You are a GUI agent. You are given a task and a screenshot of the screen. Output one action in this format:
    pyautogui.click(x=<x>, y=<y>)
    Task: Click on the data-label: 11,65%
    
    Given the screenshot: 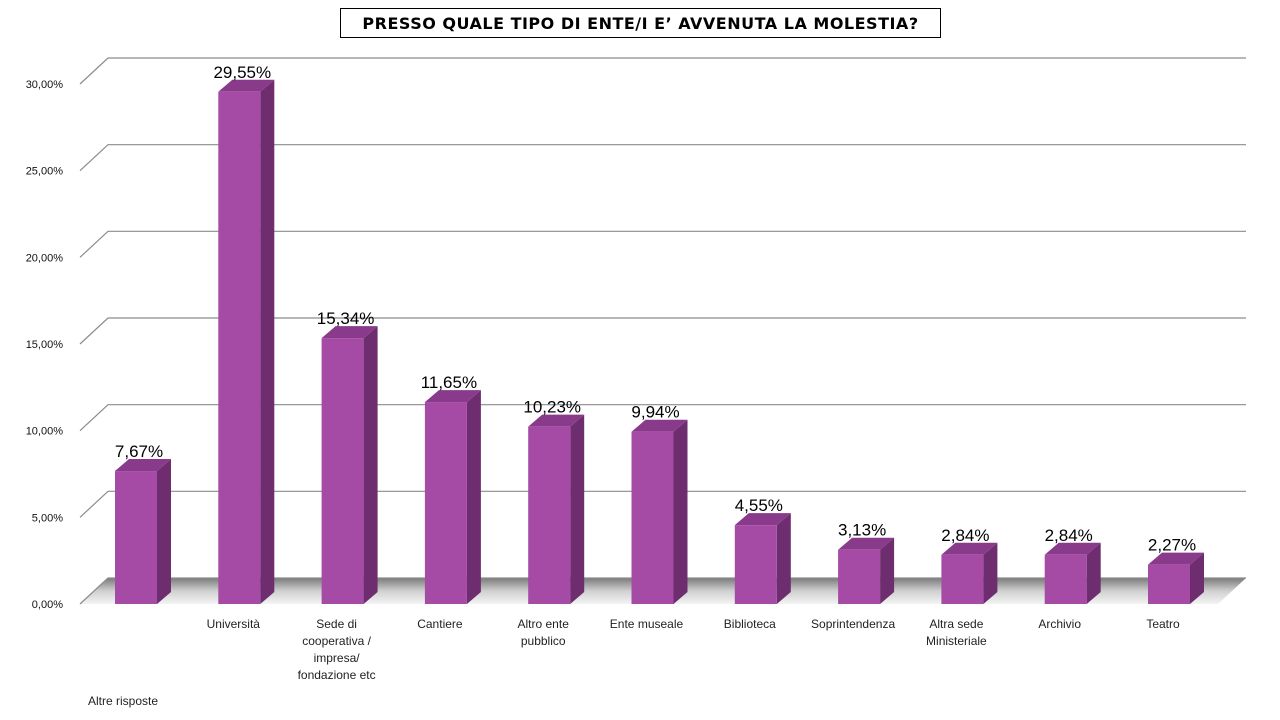 What is the action you would take?
    pyautogui.click(x=449, y=382)
    